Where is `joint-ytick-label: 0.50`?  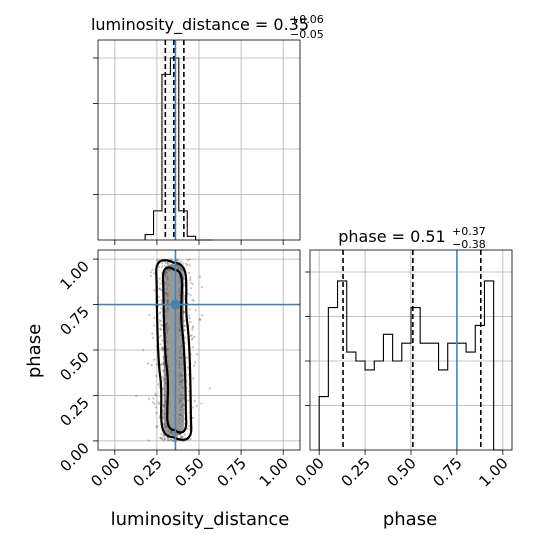
joint-ytick-label: 0.50 is located at coordinates (74, 366).